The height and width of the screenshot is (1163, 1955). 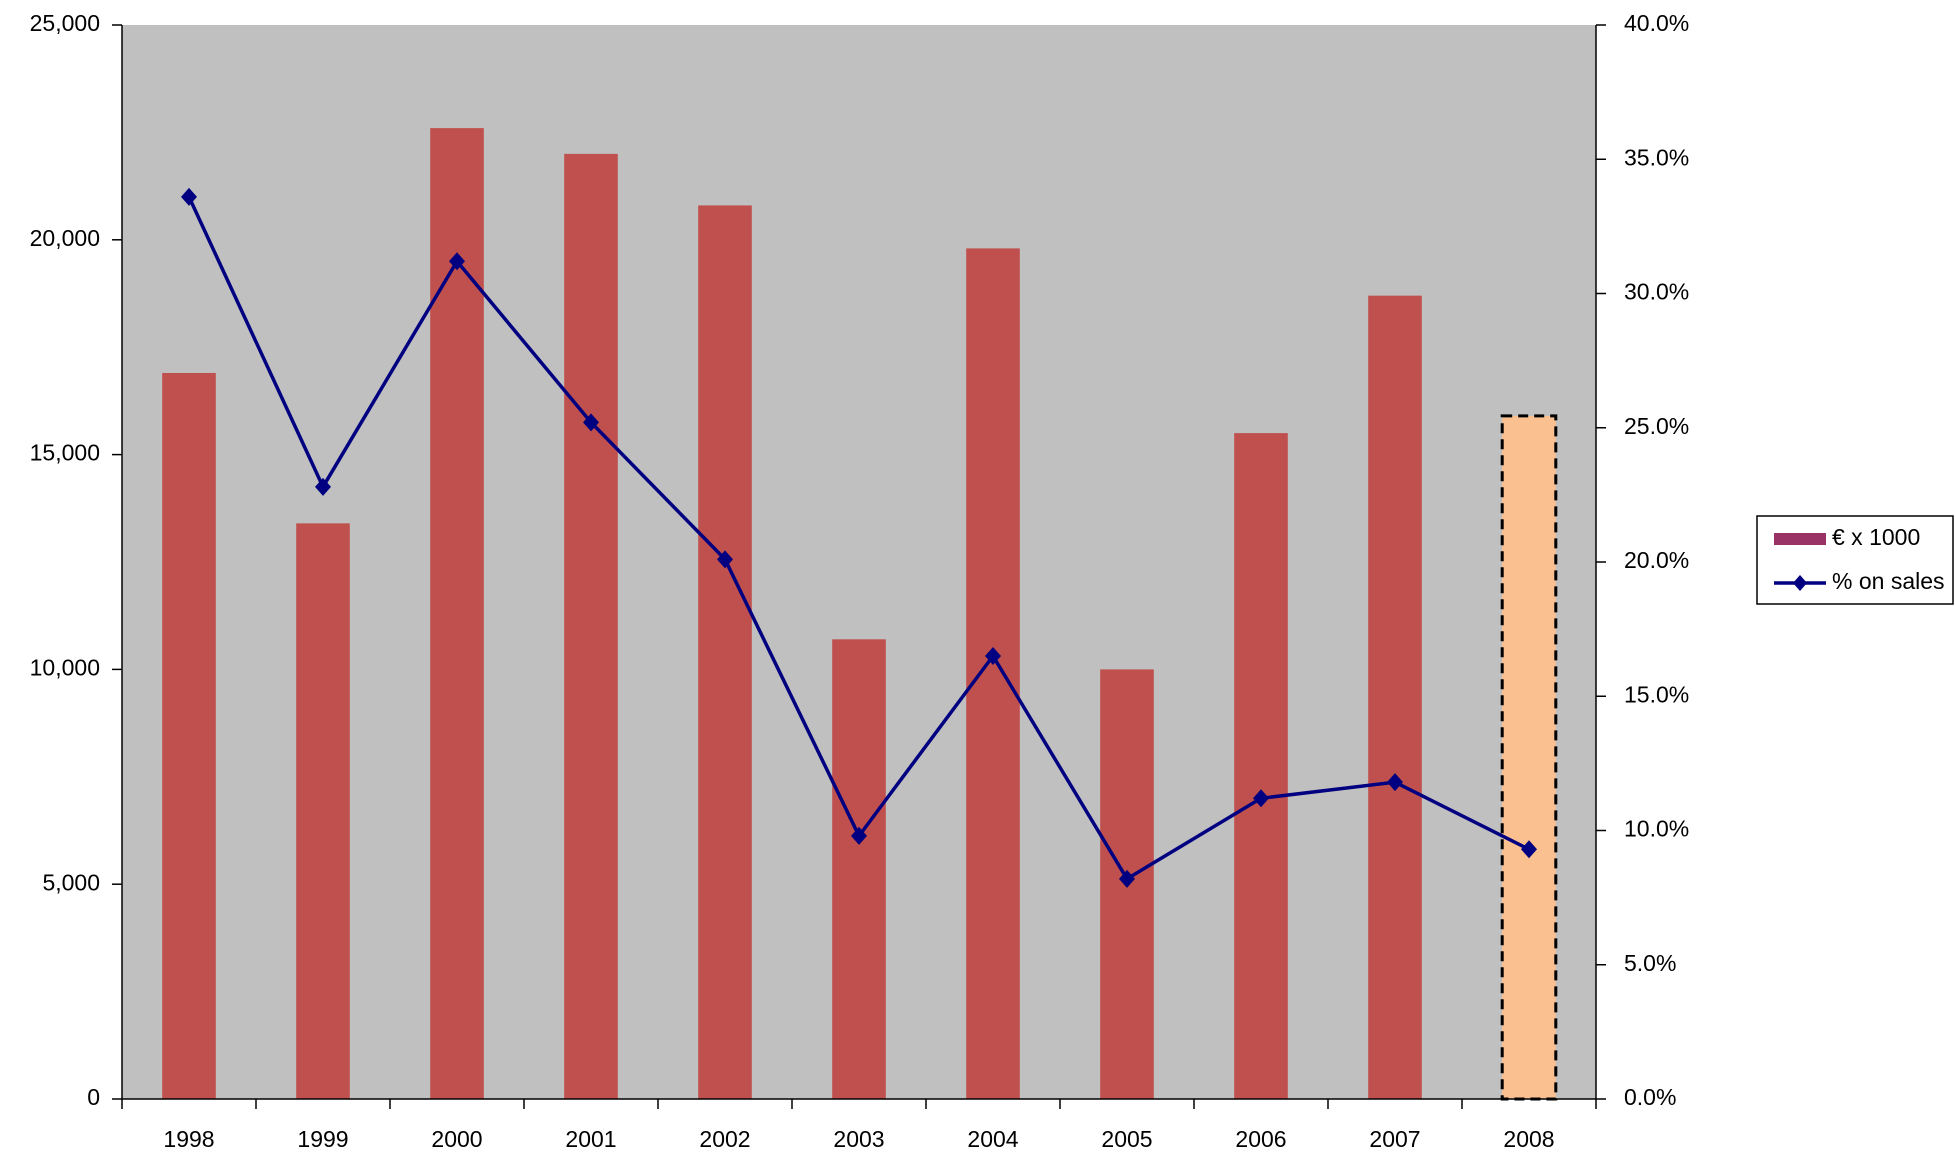 I want to click on x-tick-label: 2006, so click(x=1260, y=1139).